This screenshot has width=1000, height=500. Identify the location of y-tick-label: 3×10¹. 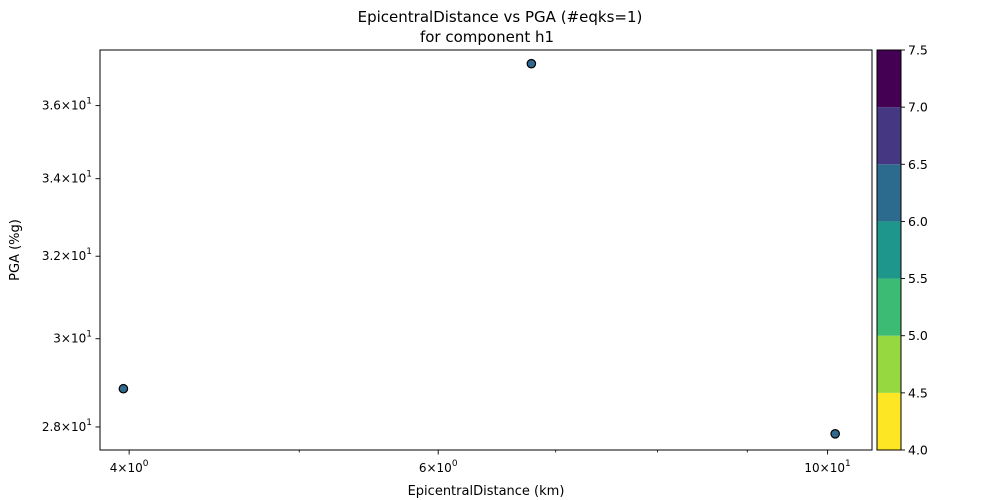
(72, 338).